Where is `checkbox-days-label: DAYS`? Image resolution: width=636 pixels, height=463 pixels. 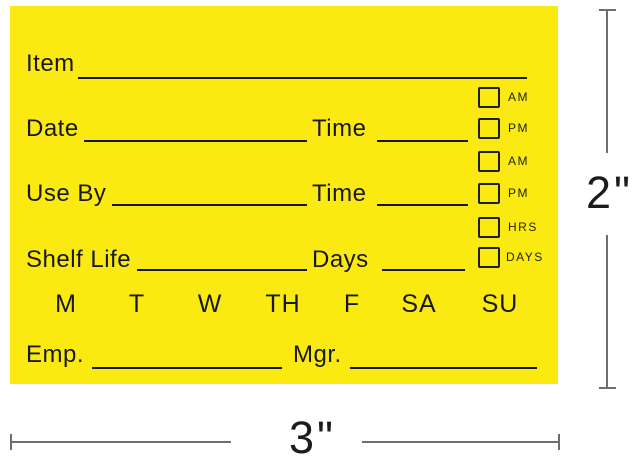 checkbox-days-label: DAYS is located at coordinates (525, 257).